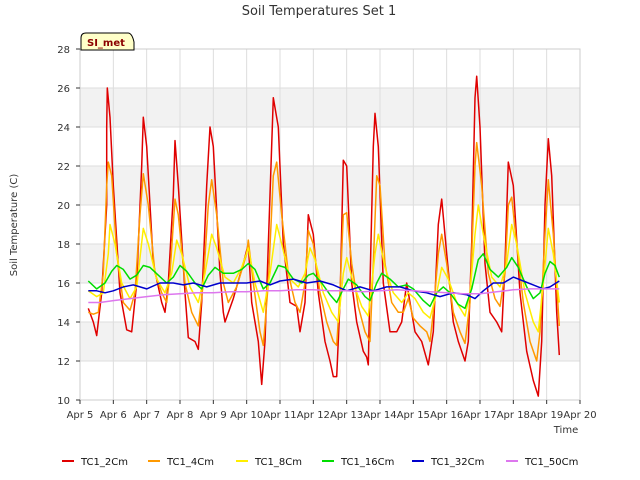  I want to click on series-line-tc1_16cm, so click(324, 281).